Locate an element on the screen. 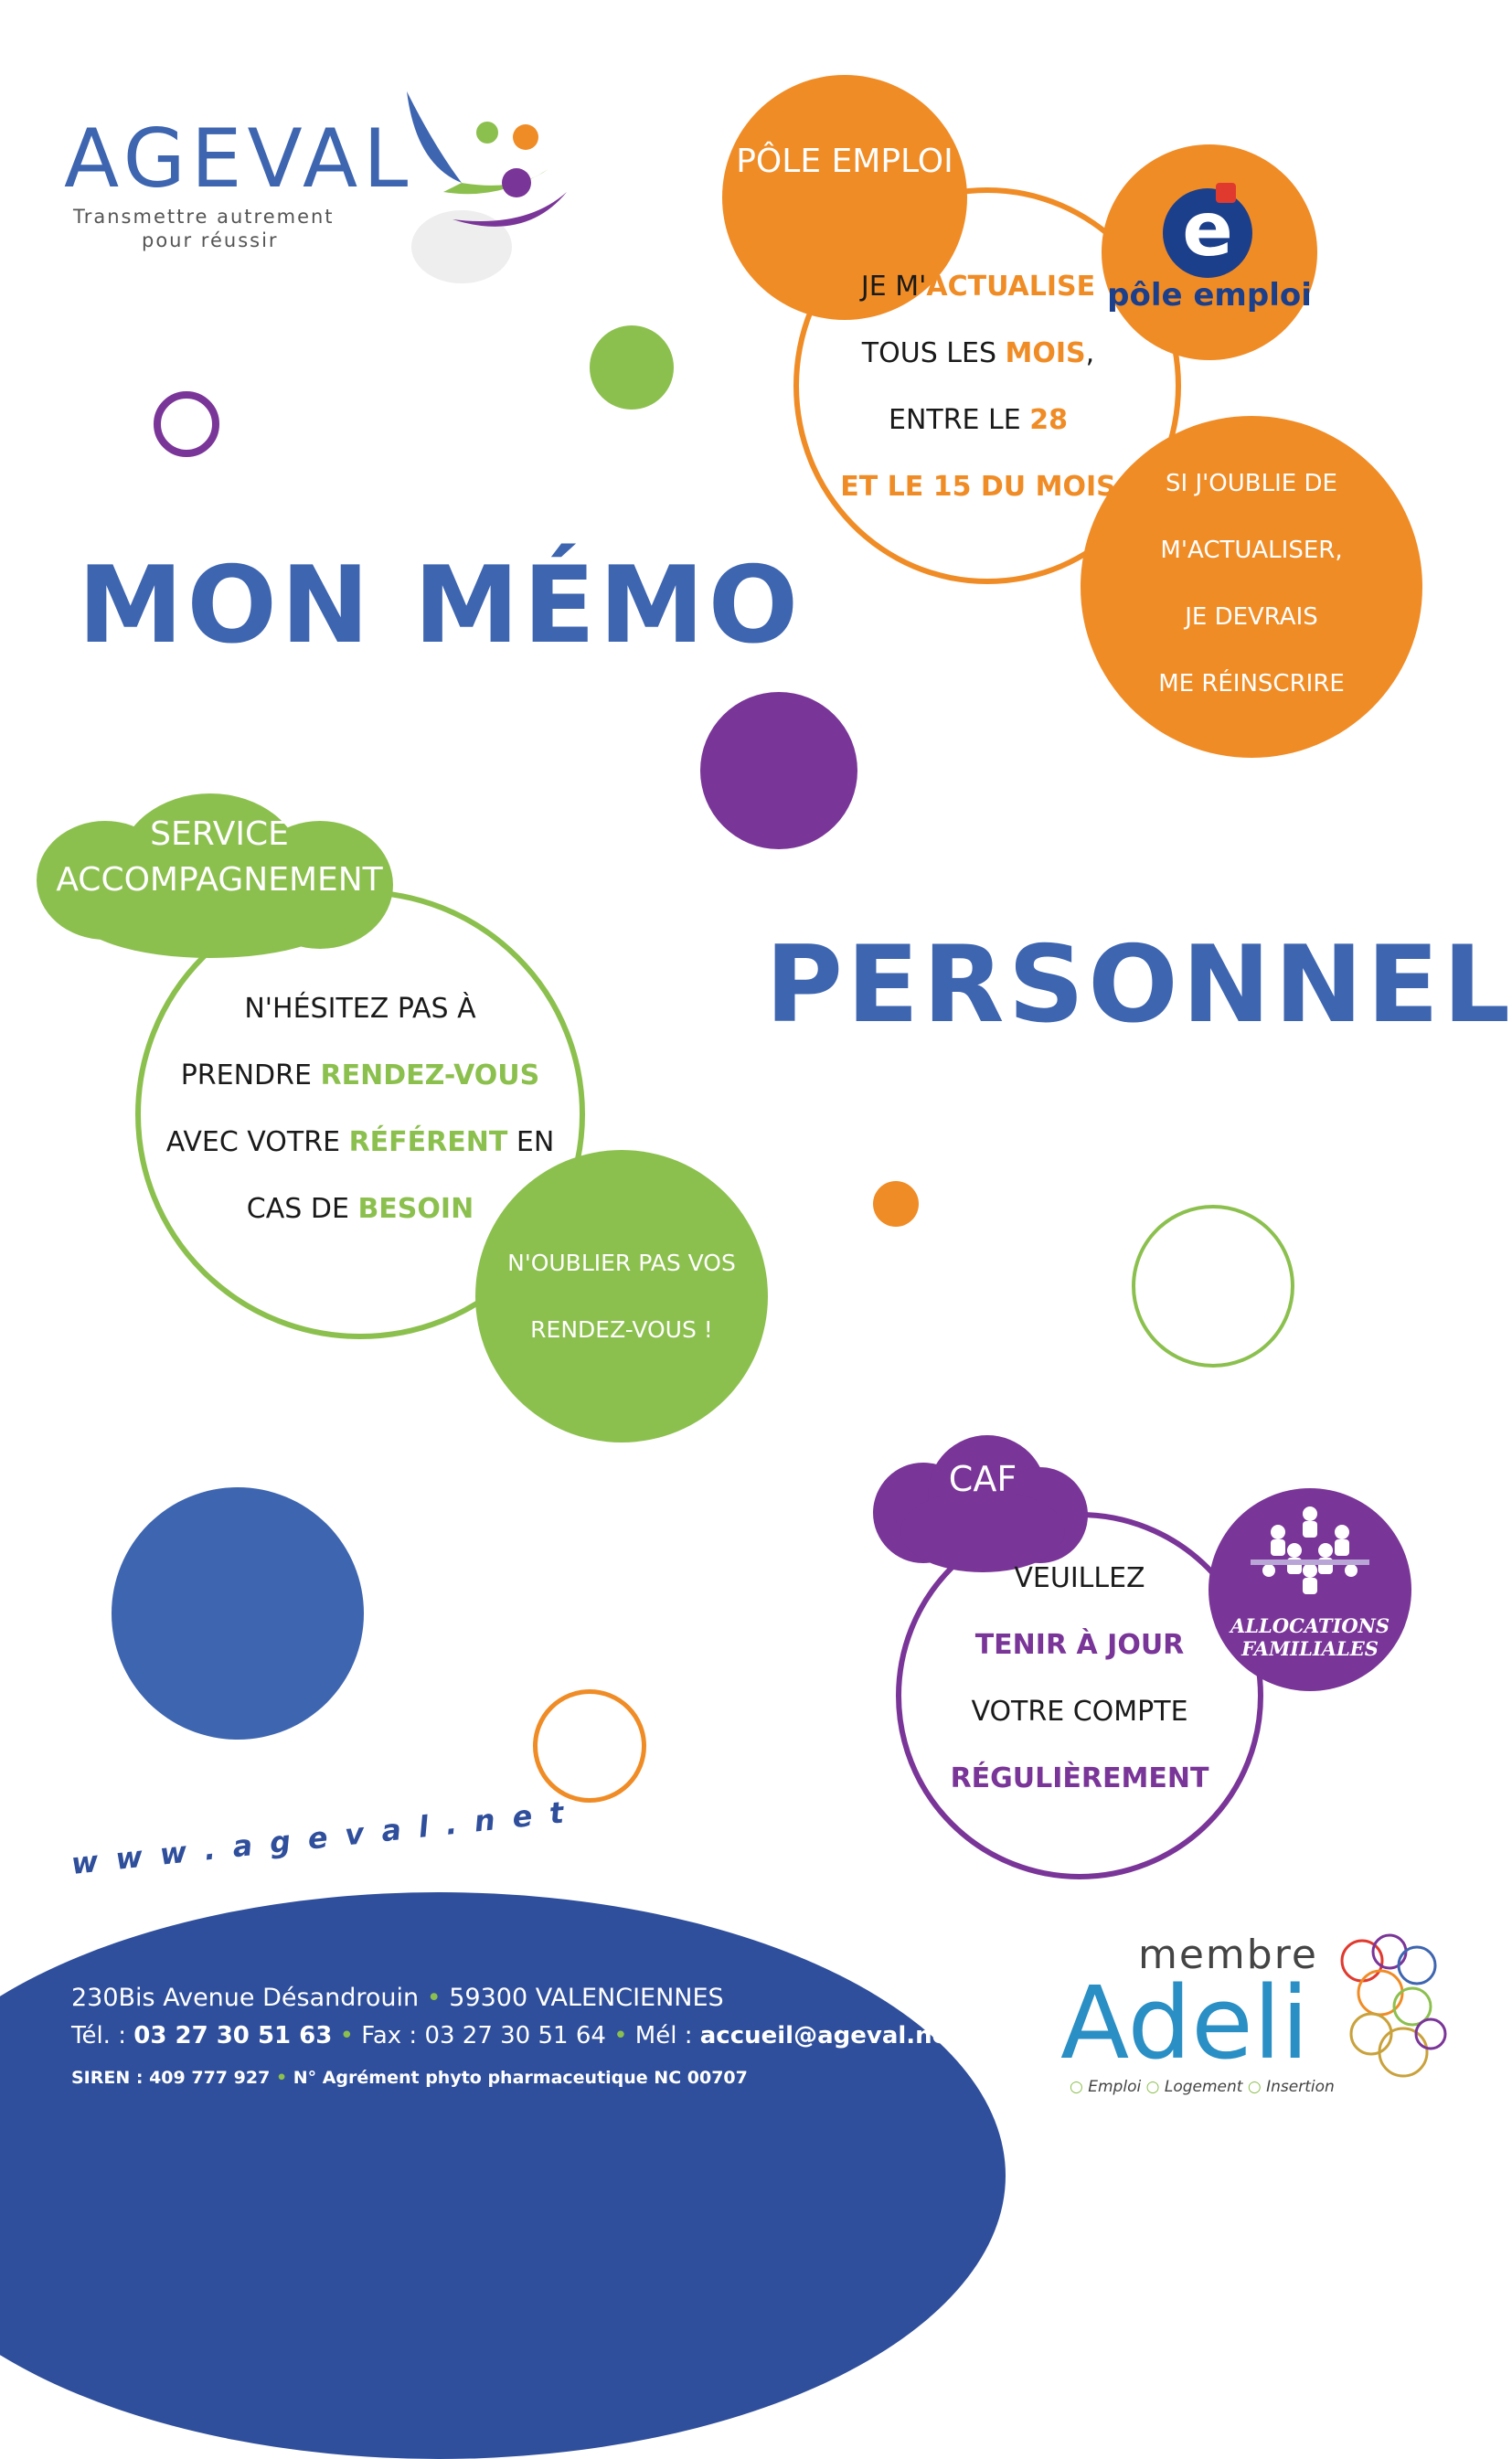 This screenshot has height=2459, width=1512. service-reminder-text: N'OUBLIER PAS VOS RENDEZ-VOUS ! is located at coordinates (621, 1296).